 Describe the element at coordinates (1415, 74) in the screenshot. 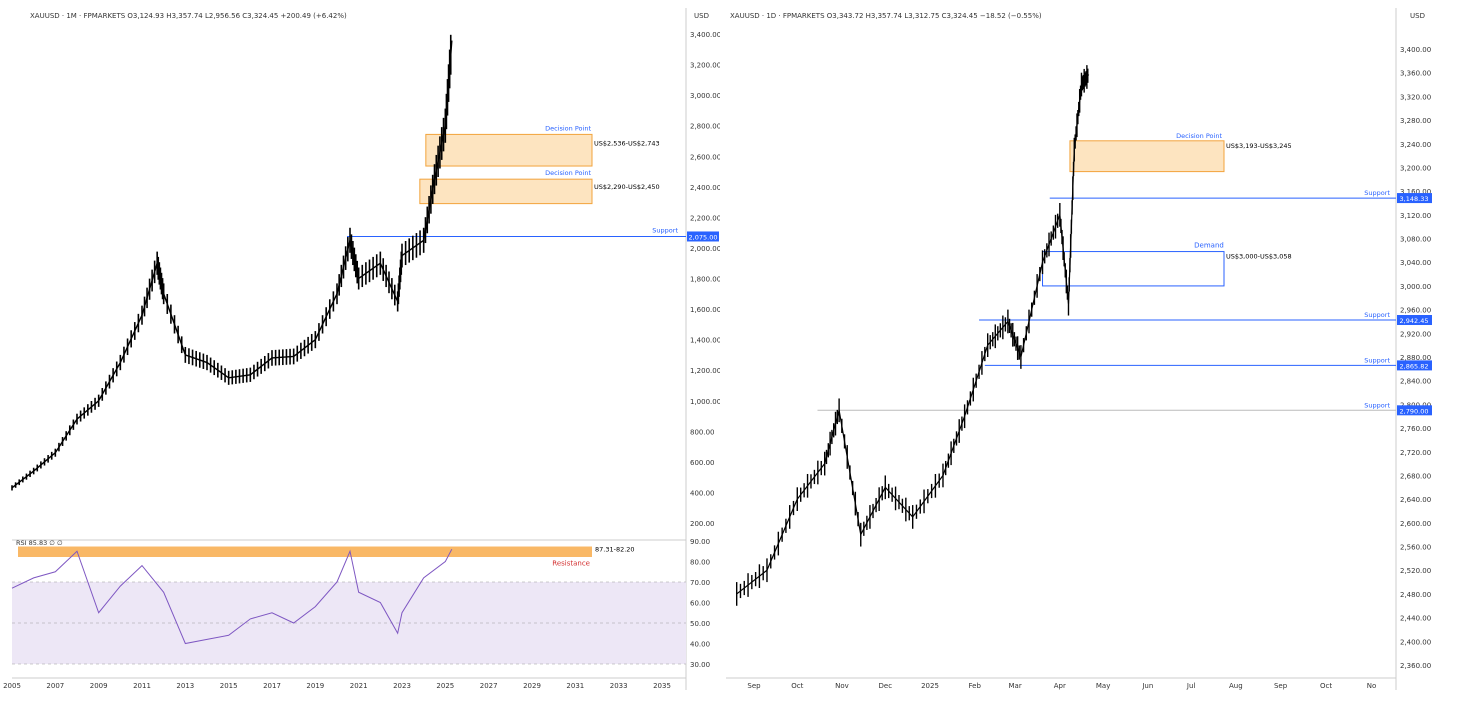

I see `price-tick-label: 3,360.00` at that location.